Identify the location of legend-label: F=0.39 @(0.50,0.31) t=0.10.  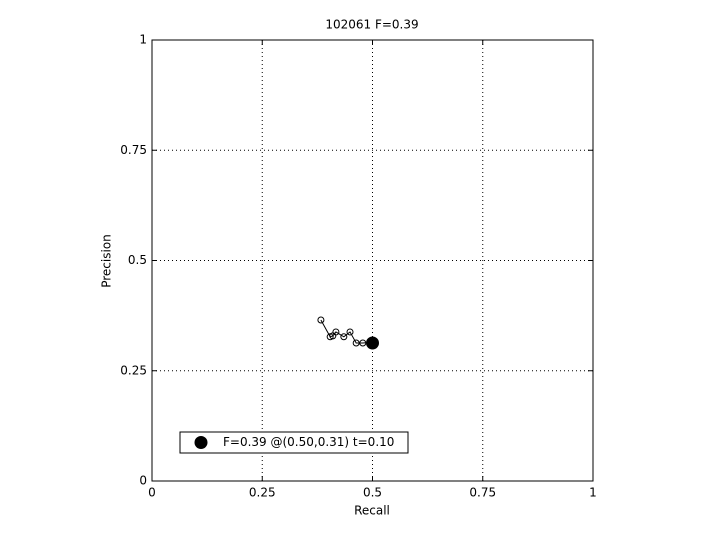
(308, 442).